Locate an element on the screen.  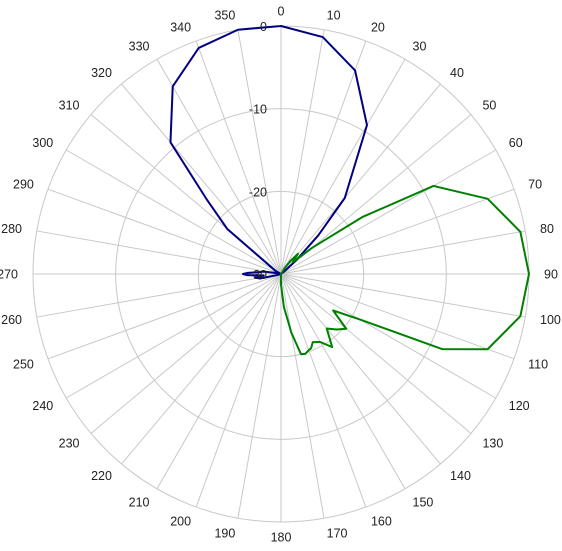
radial-tick-labels: 0 -10 -20 -30 is located at coordinates (258, 151).